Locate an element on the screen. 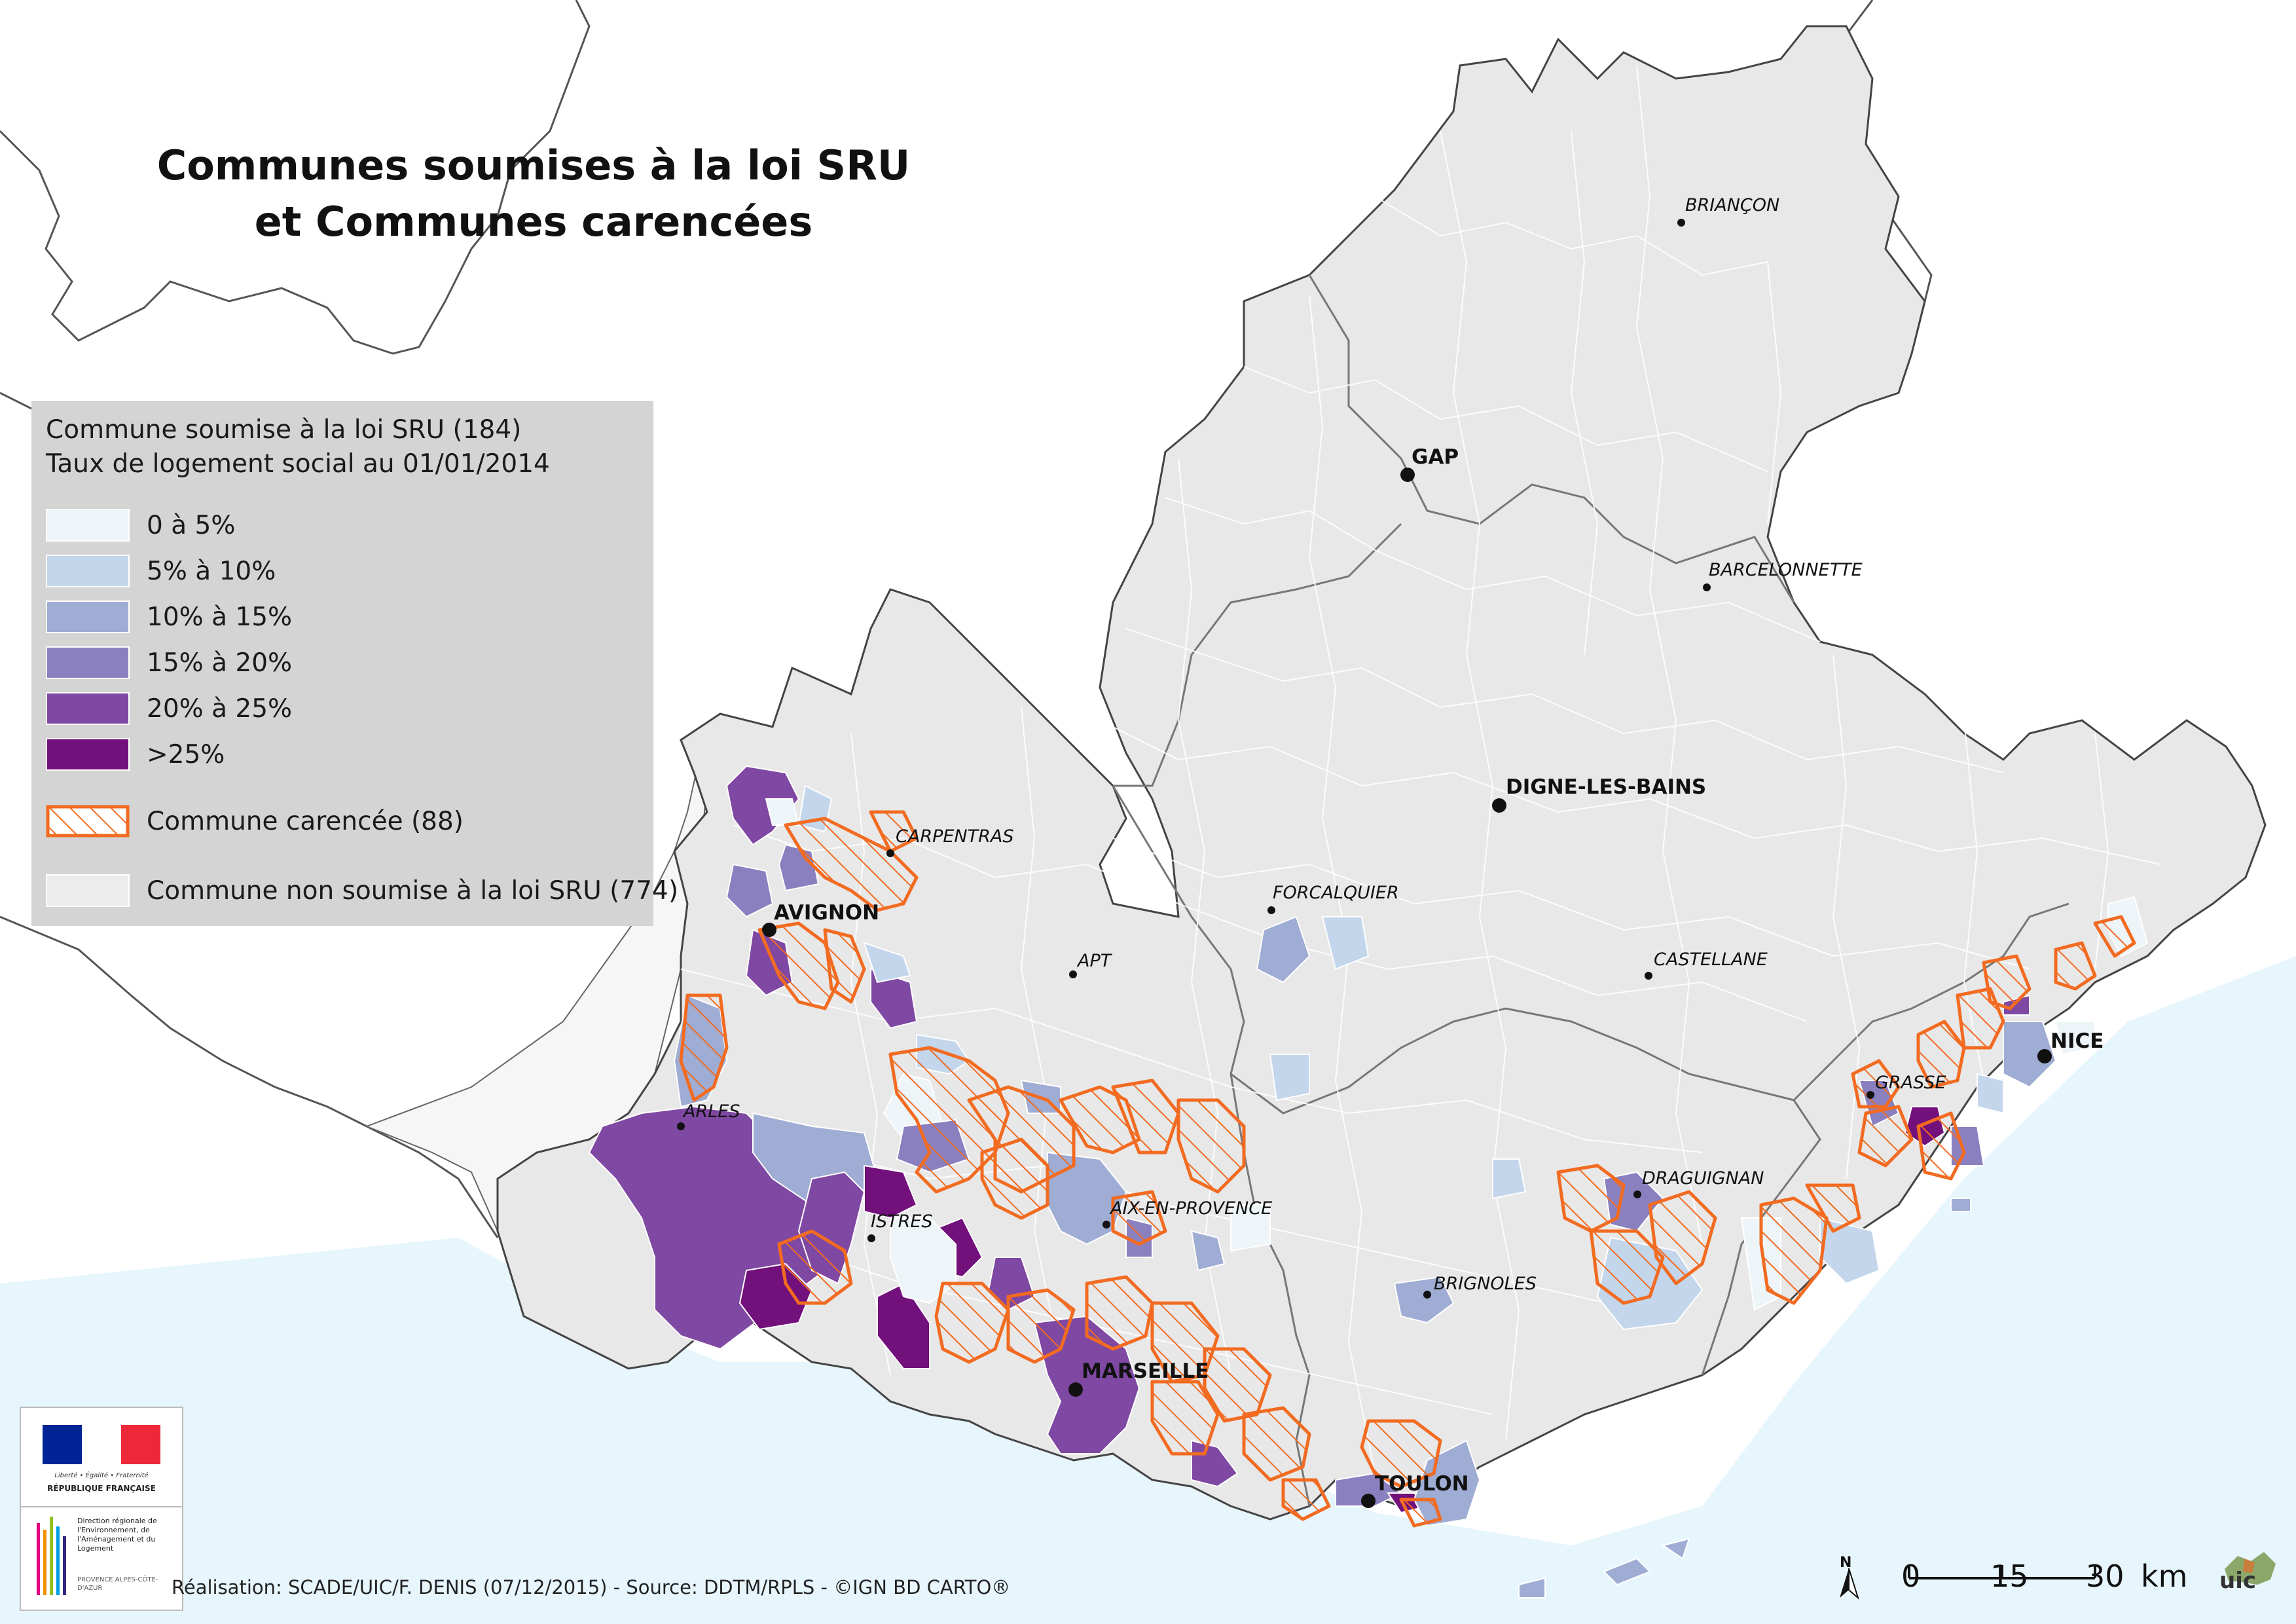 Image resolution: width=2296 pixels, height=1624 pixels. legend-class-3: 15% à 20% is located at coordinates (169, 663).